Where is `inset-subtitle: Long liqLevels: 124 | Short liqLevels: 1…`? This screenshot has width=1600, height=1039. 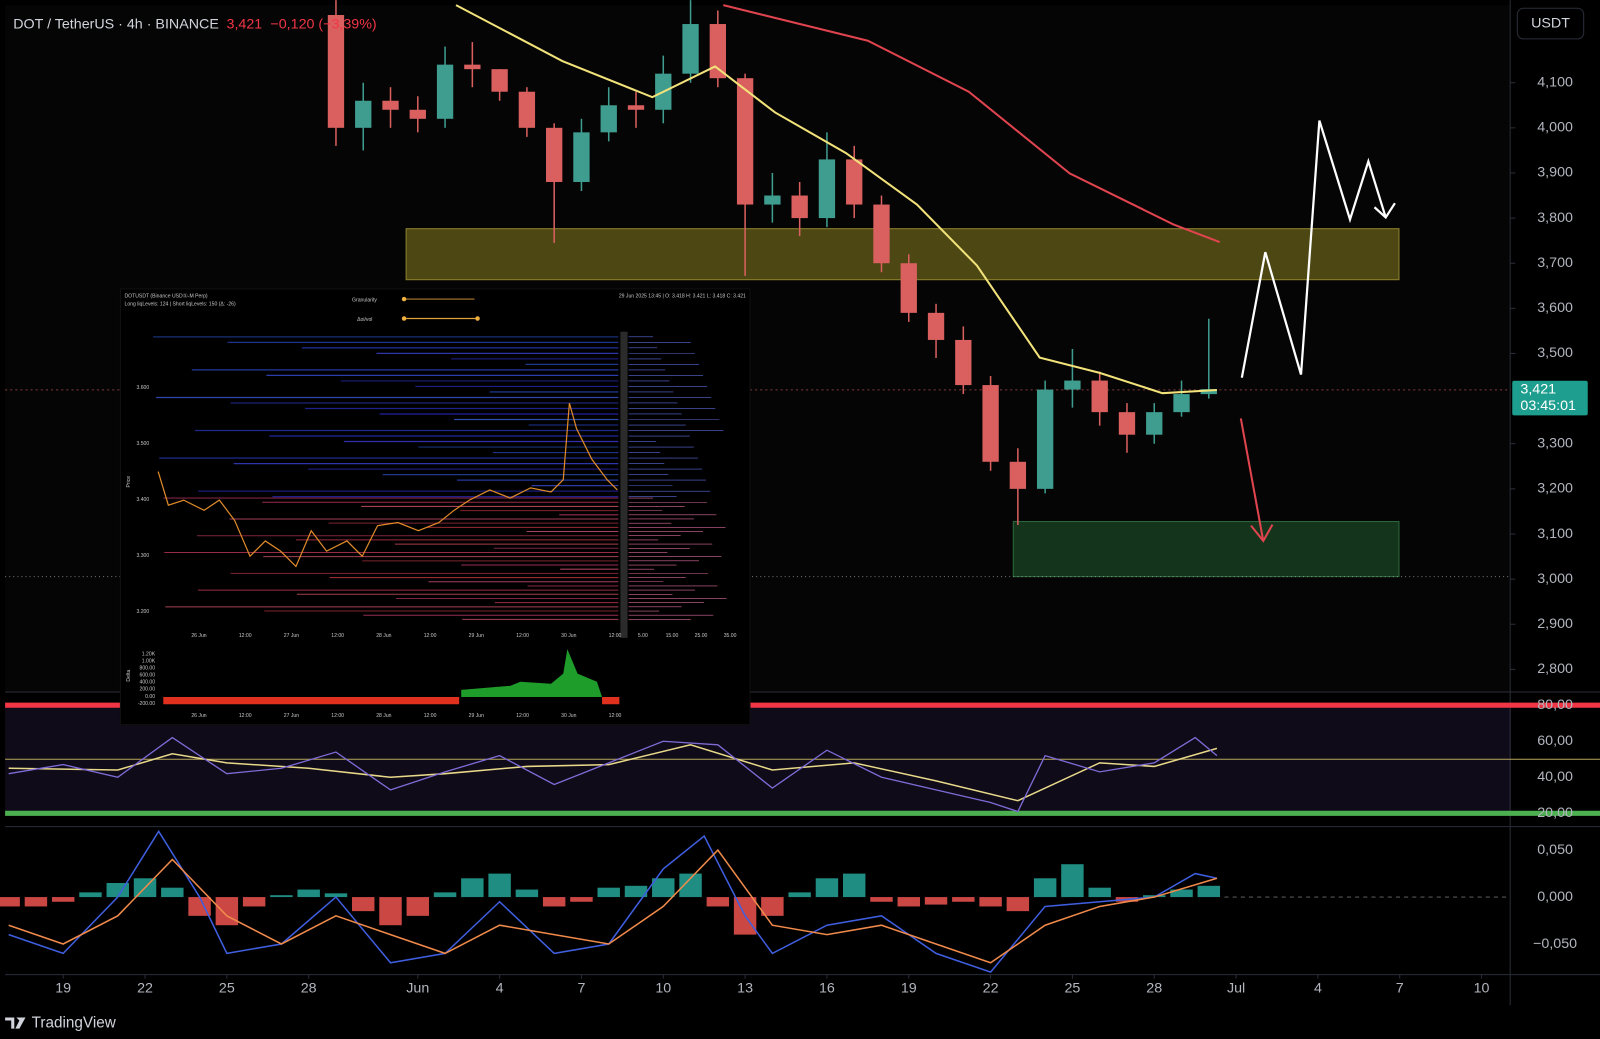
inset-subtitle: Long liqLevels: 124 | Short liqLevels: 1… is located at coordinates (179, 305).